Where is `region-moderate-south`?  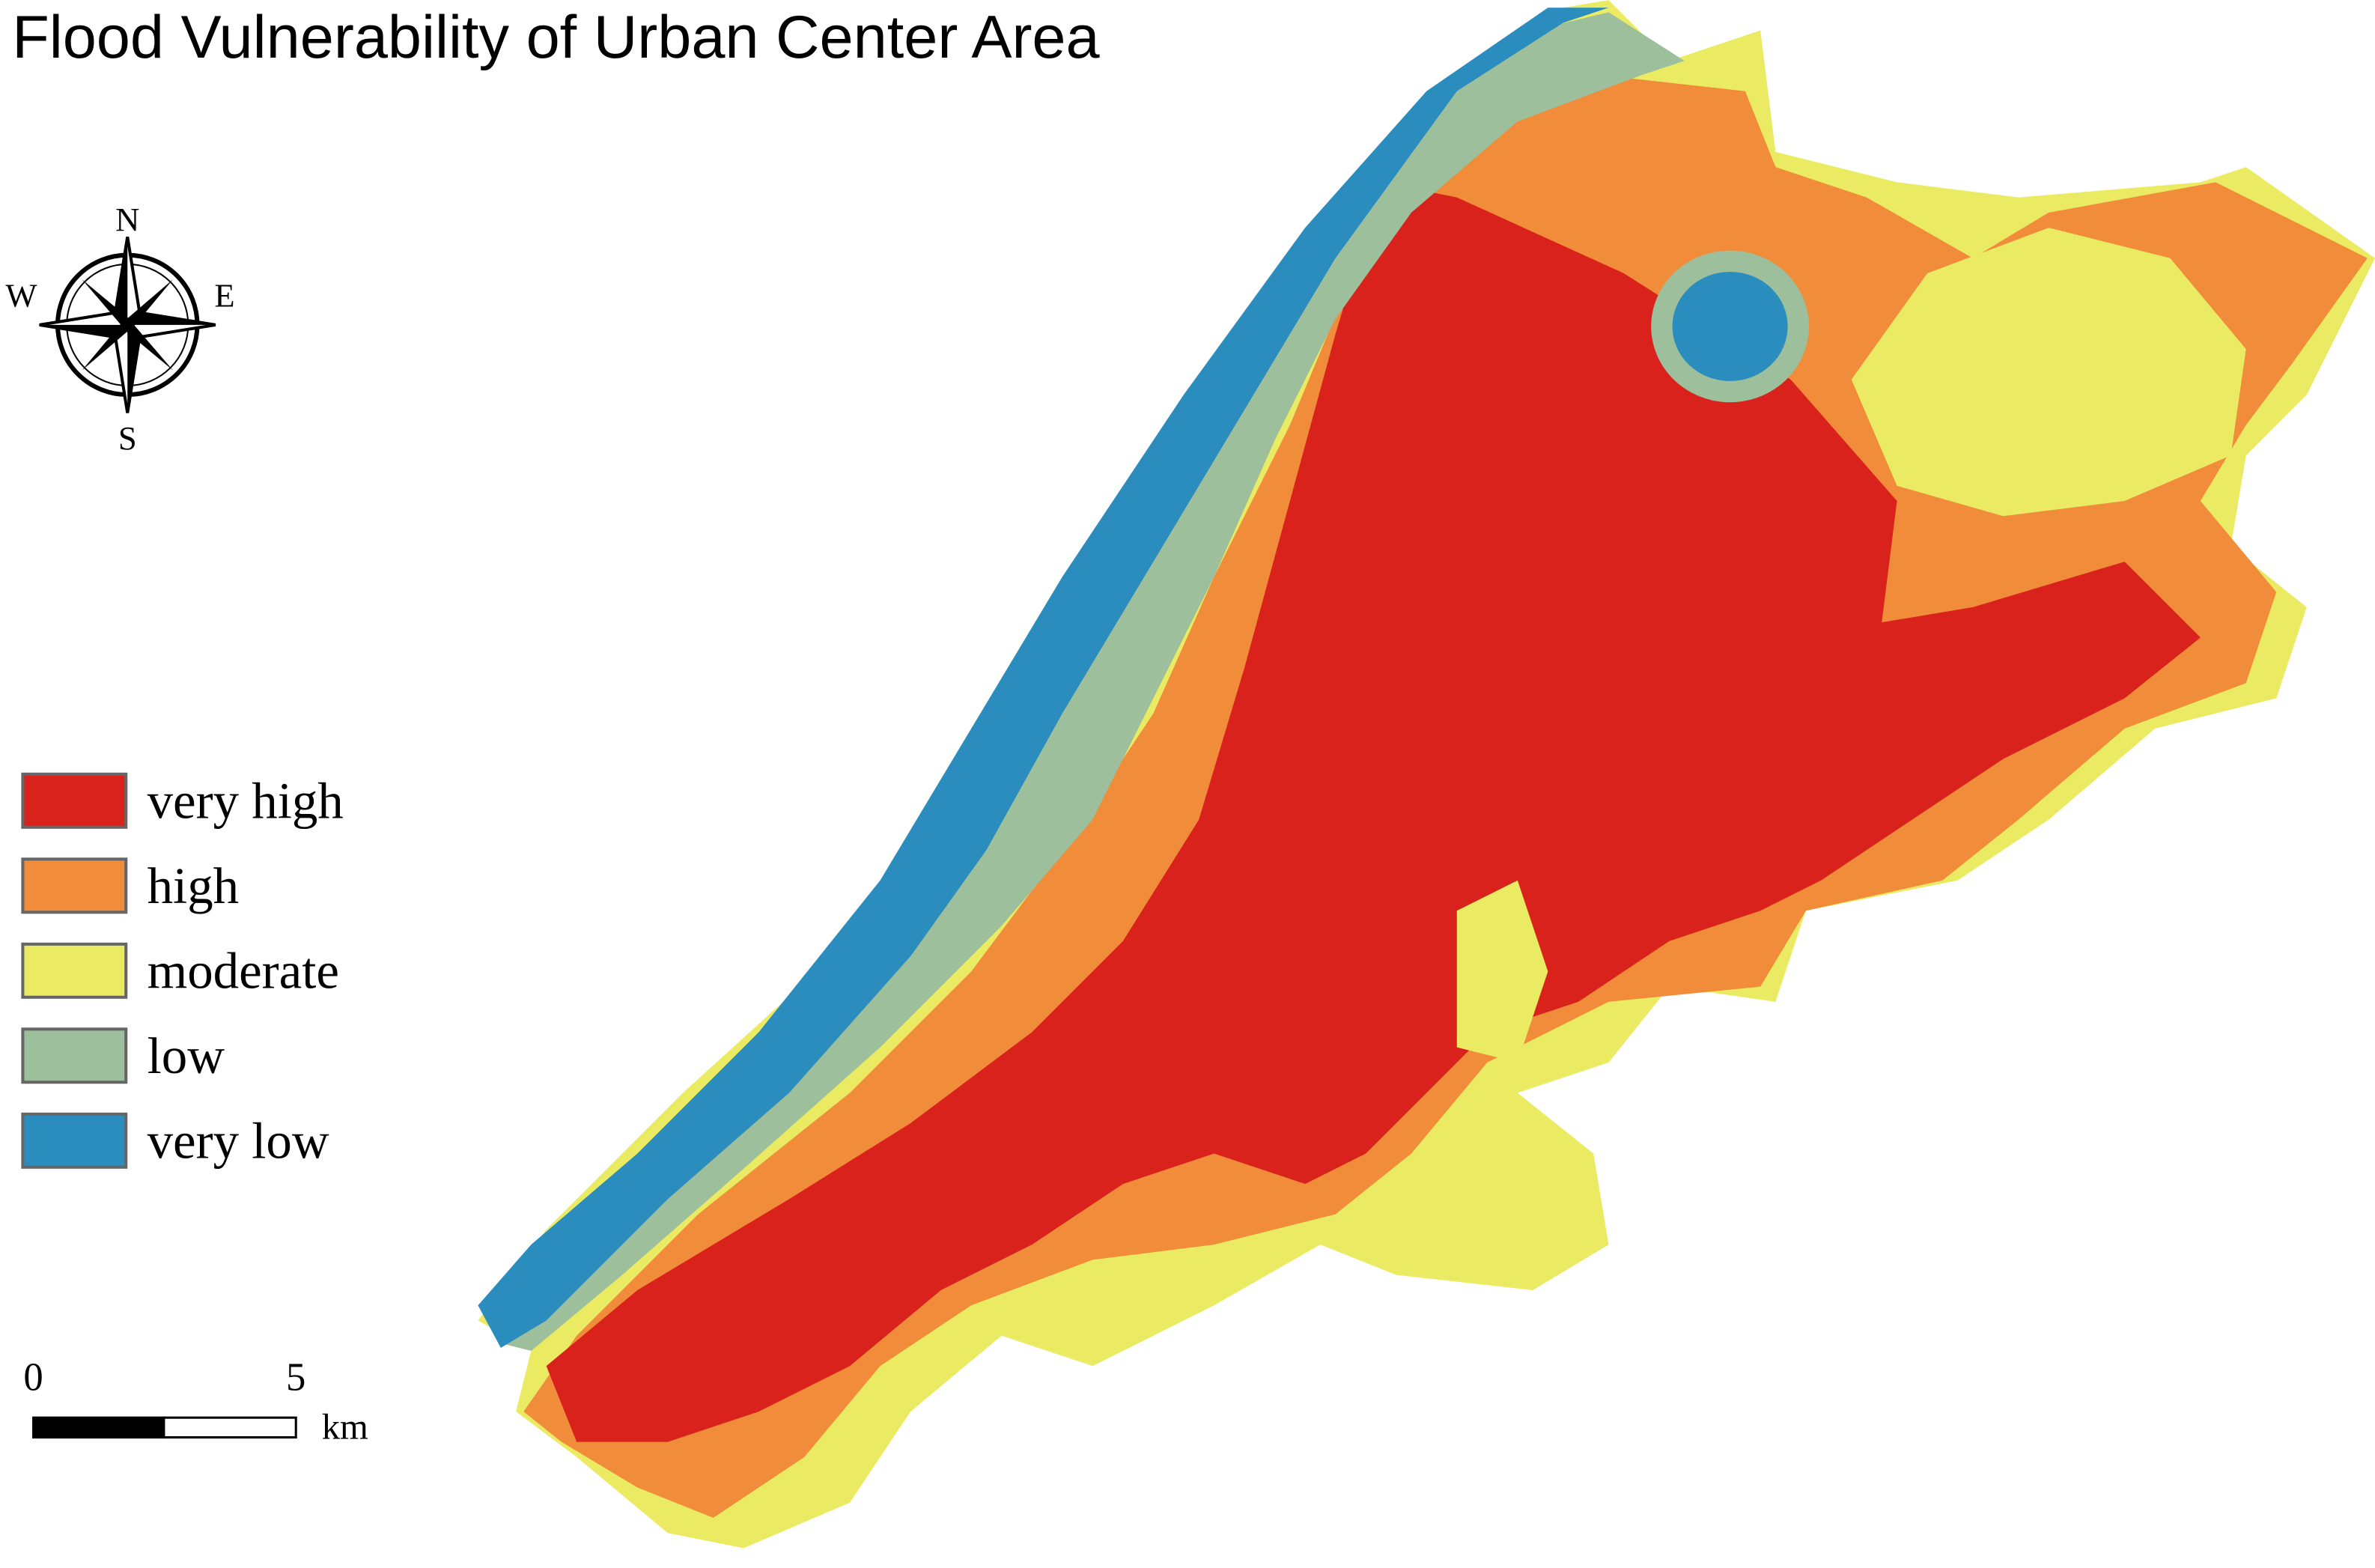 region-moderate-south is located at coordinates (1502, 972).